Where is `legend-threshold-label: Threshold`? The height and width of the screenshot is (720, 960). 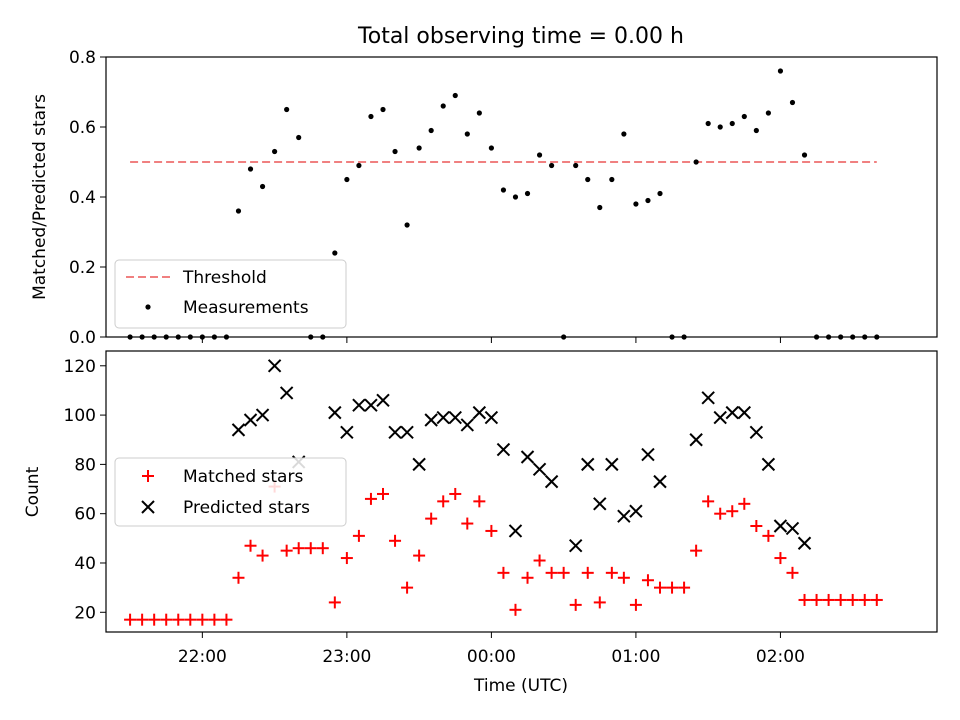 legend-threshold-label: Threshold is located at coordinates (224, 278).